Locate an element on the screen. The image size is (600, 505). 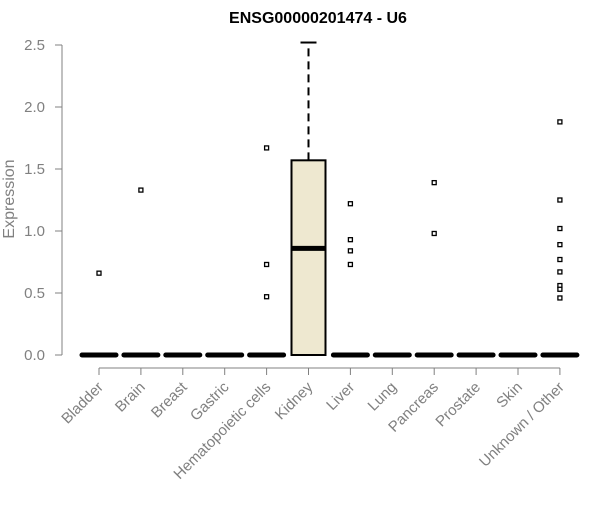
x-tick-label: Brain is located at coordinates (130, 397).